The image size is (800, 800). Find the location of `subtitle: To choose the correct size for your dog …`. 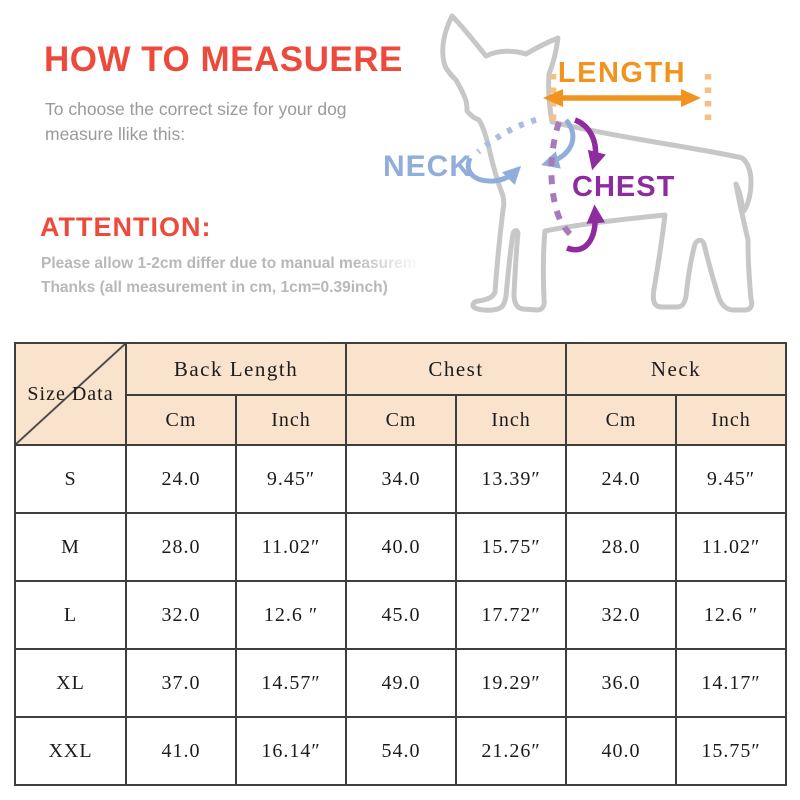

subtitle: To choose the correct size for your dog … is located at coordinates (196, 122).